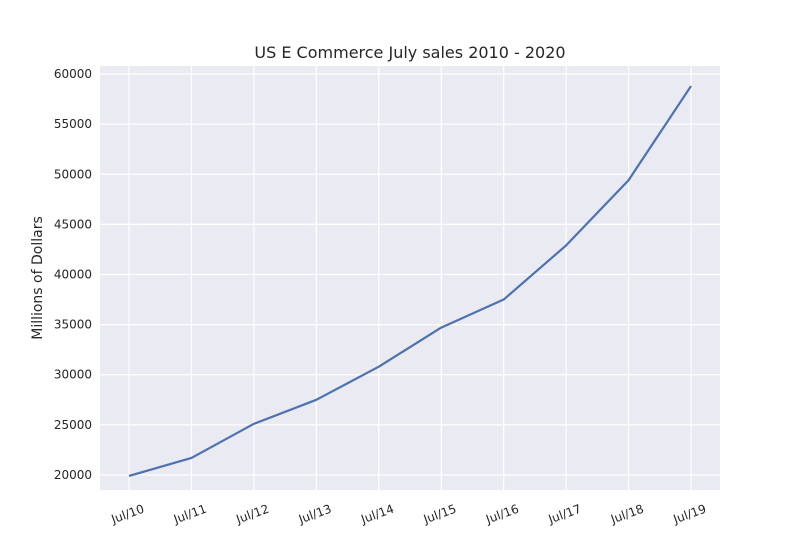 The width and height of the screenshot is (800, 550). Describe the element at coordinates (127, 514) in the screenshot. I see `x-tick-label: Jul/10` at that location.